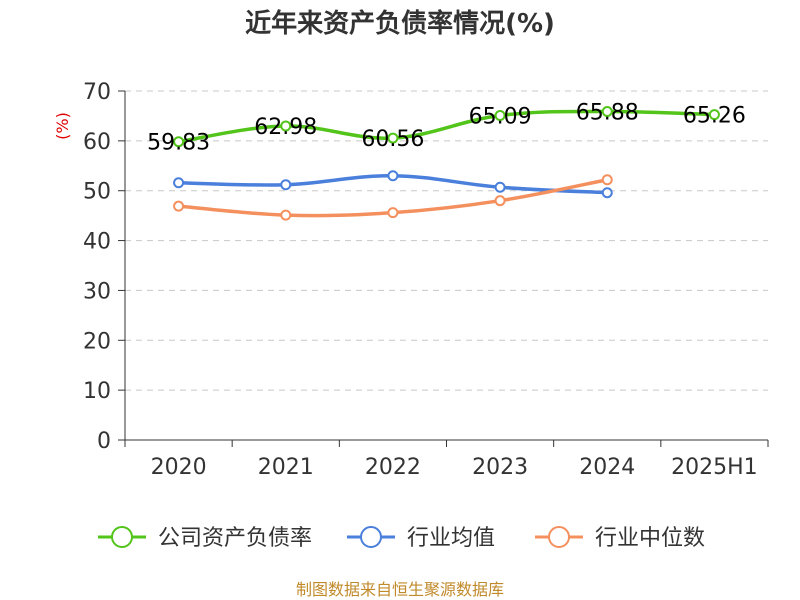  I want to click on data-labels: 59.83 62.98 60.56 65.09 65.88 65.26, so click(446, 128).